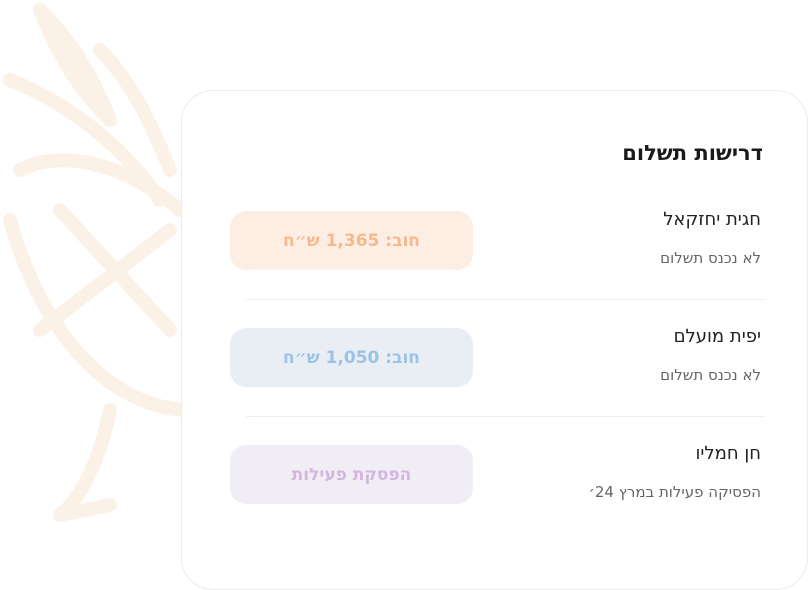 This screenshot has height=590, width=810. I want to click on member-name: חגית יחזקאל, so click(712, 219).